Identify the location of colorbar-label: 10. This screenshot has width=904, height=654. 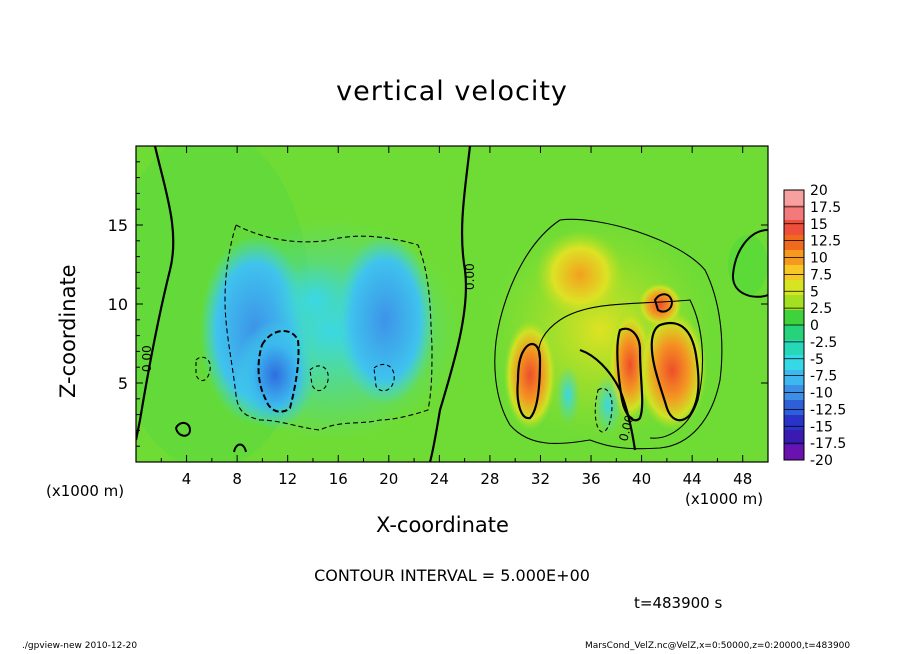
(819, 259).